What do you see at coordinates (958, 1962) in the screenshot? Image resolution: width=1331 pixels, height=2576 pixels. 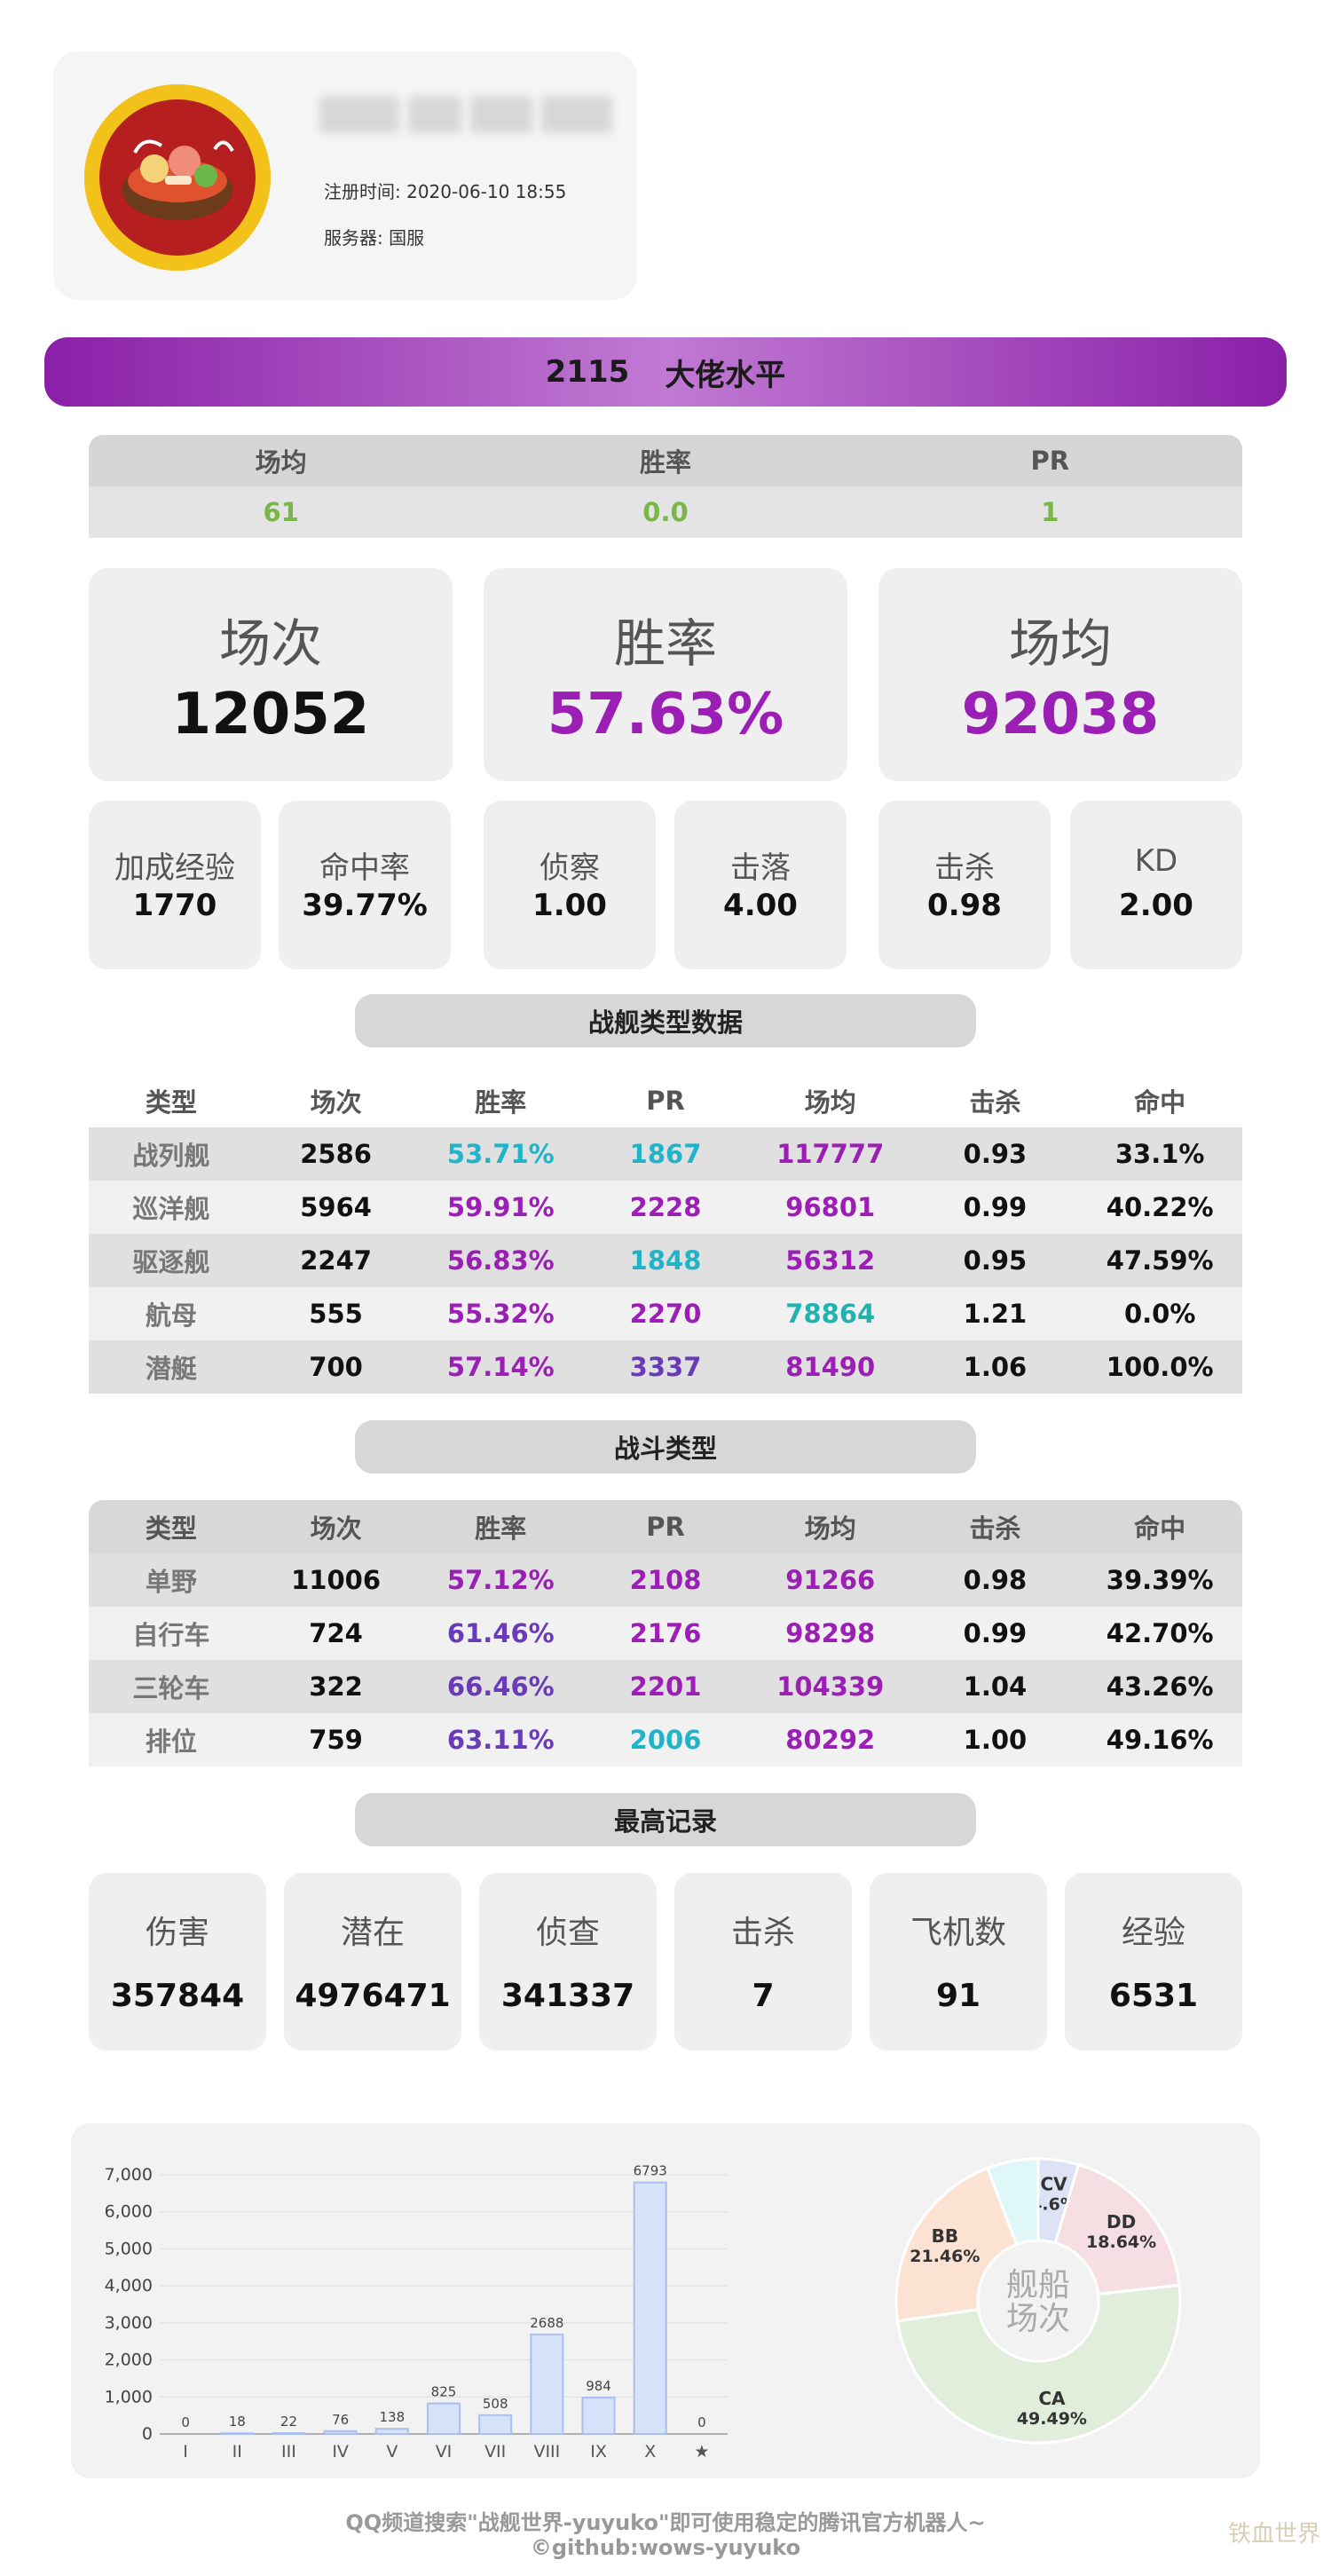 I see `record-card-planes: 飞机数 91` at bounding box center [958, 1962].